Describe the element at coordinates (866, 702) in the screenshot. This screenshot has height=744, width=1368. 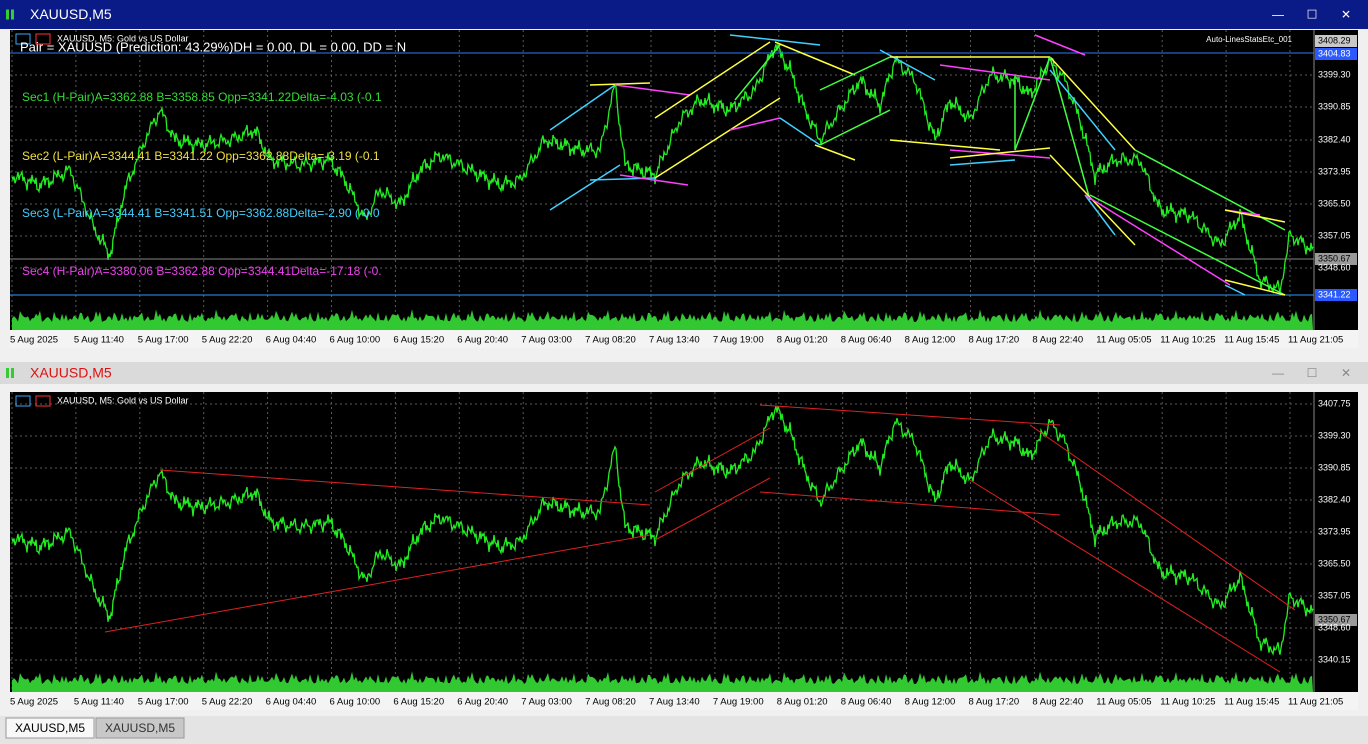
I see `time-label: 8 Aug 06:40` at that location.